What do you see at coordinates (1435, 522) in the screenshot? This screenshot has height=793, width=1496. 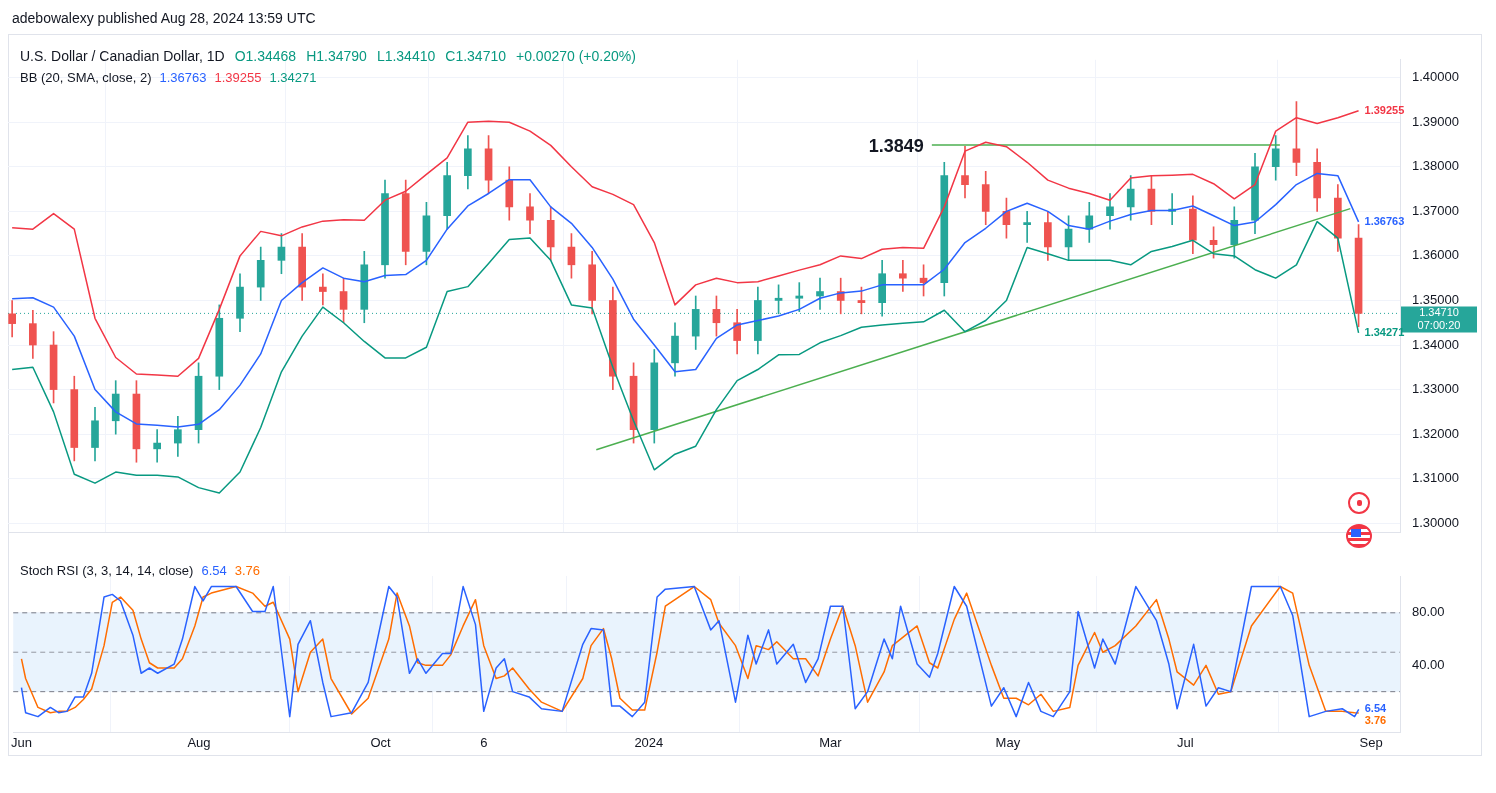 I see `y-tick-label: 1.30000` at bounding box center [1435, 522].